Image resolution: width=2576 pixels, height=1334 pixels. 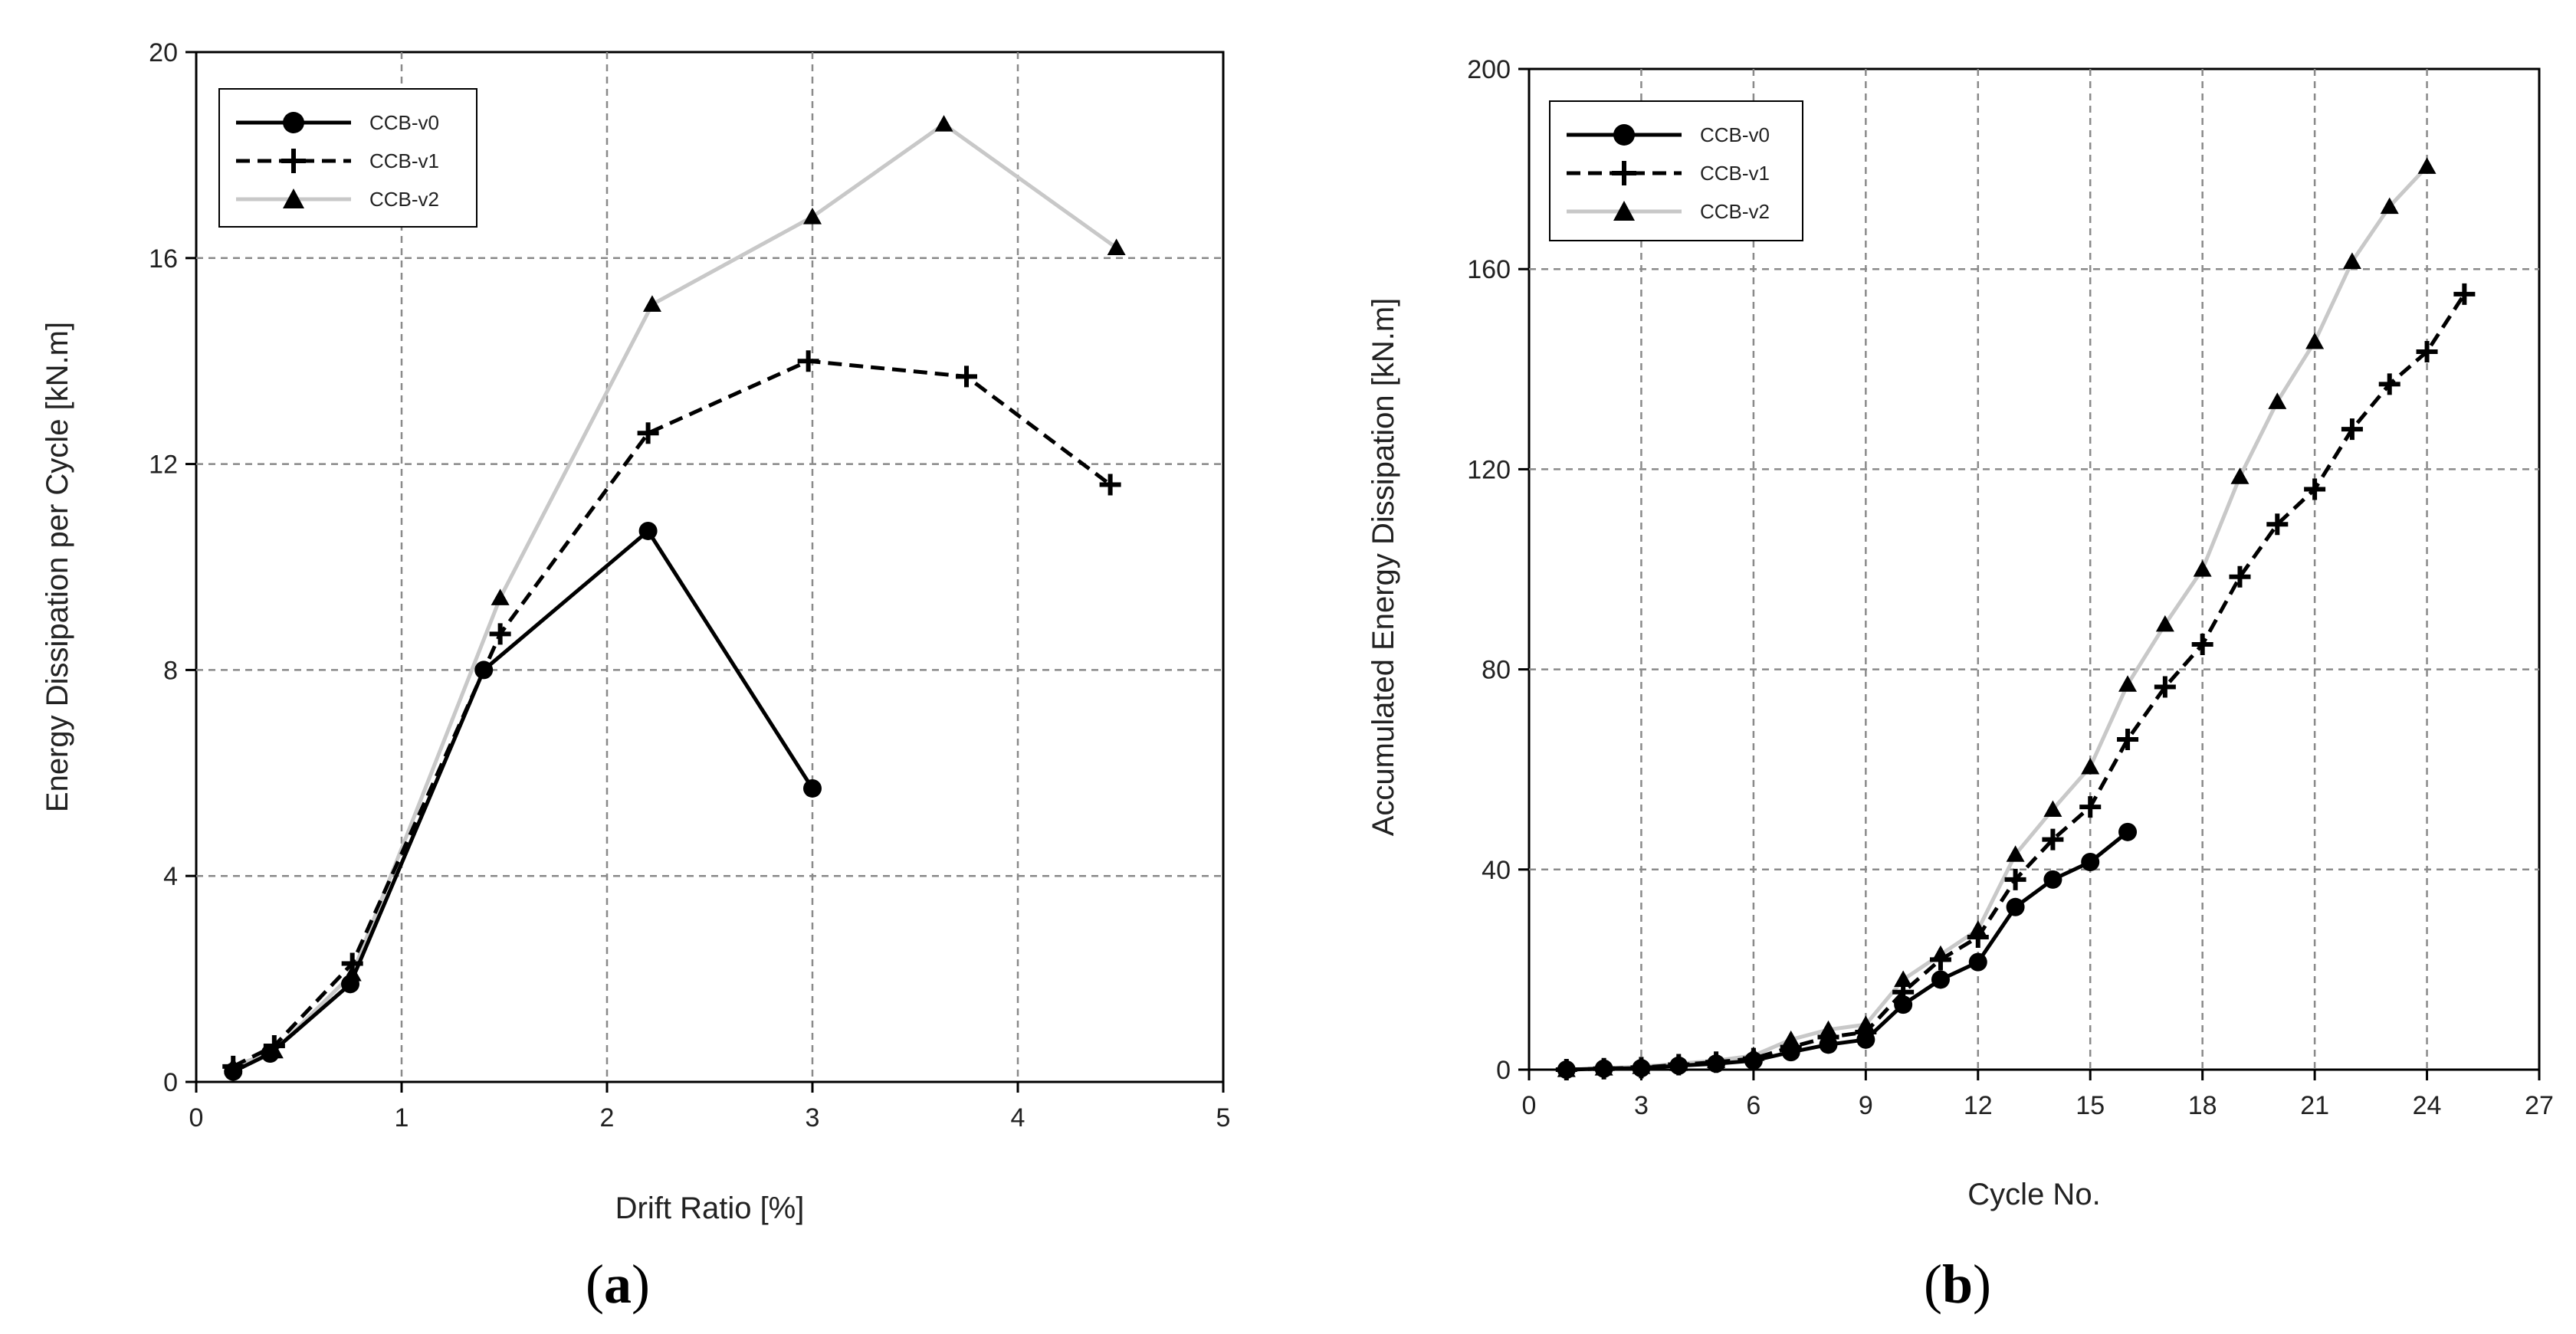 I want to click on y-tick-label: 16, so click(x=163, y=259).